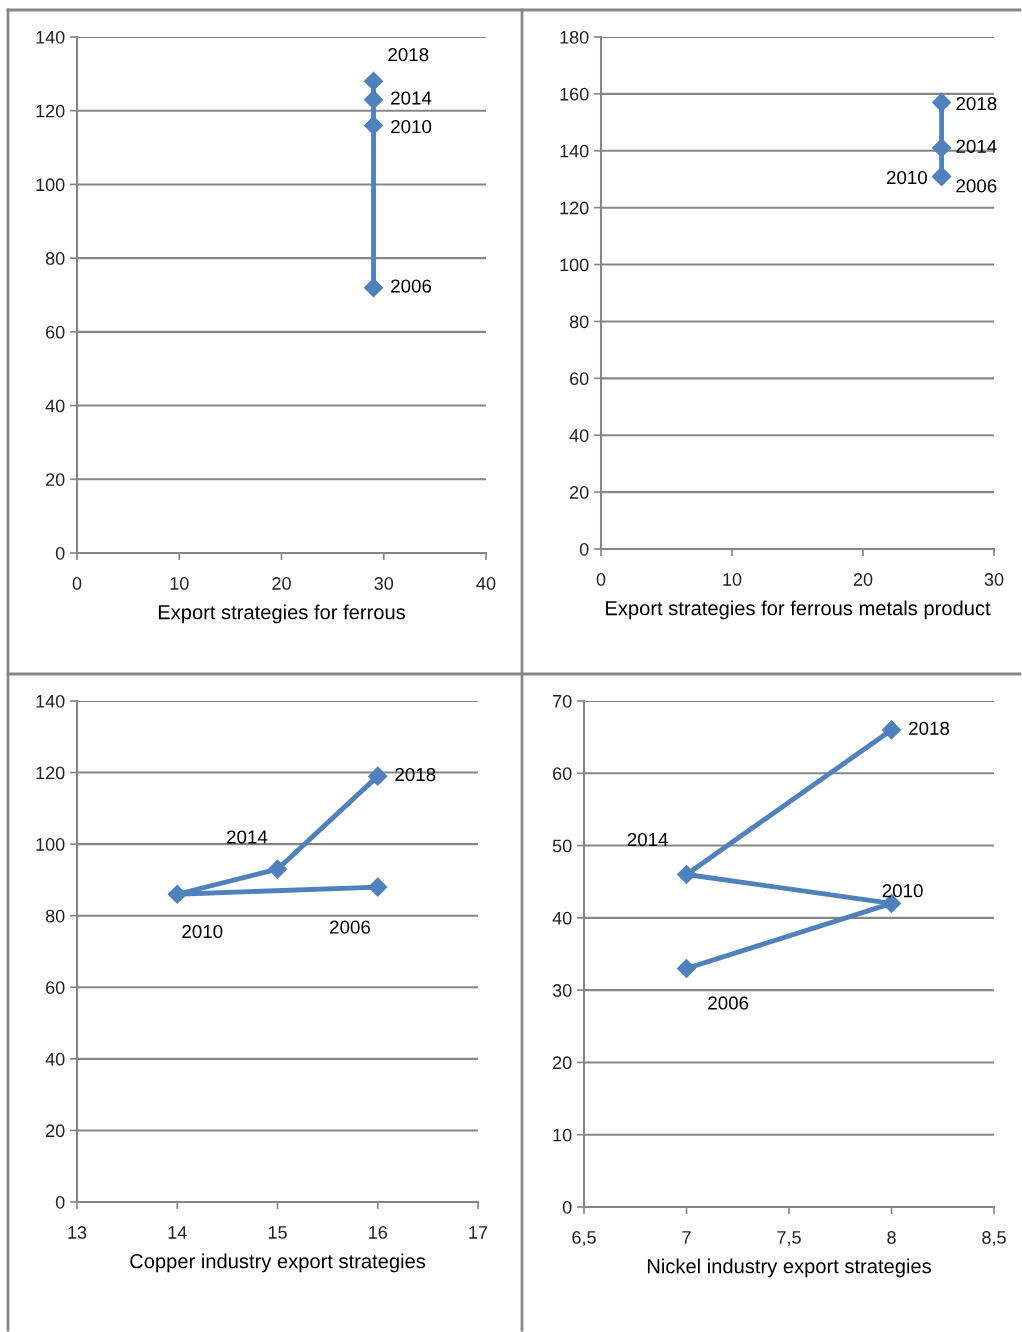 This screenshot has width=1022, height=1332. Describe the element at coordinates (789, 1268) in the screenshot. I see `x-axis-title: Nickel industry export strategies` at that location.